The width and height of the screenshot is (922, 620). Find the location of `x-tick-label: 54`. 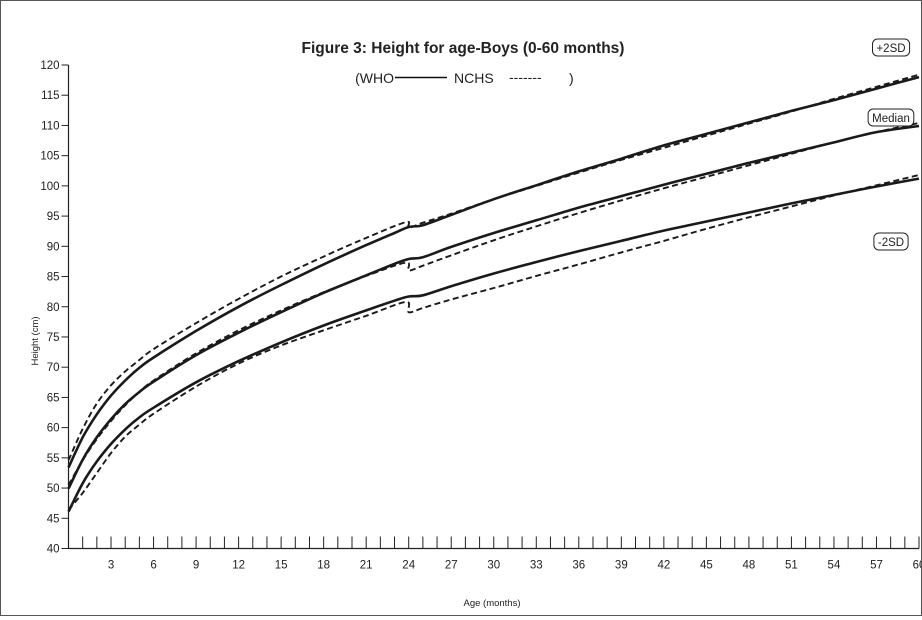

x-tick-label: 54 is located at coordinates (834, 566).